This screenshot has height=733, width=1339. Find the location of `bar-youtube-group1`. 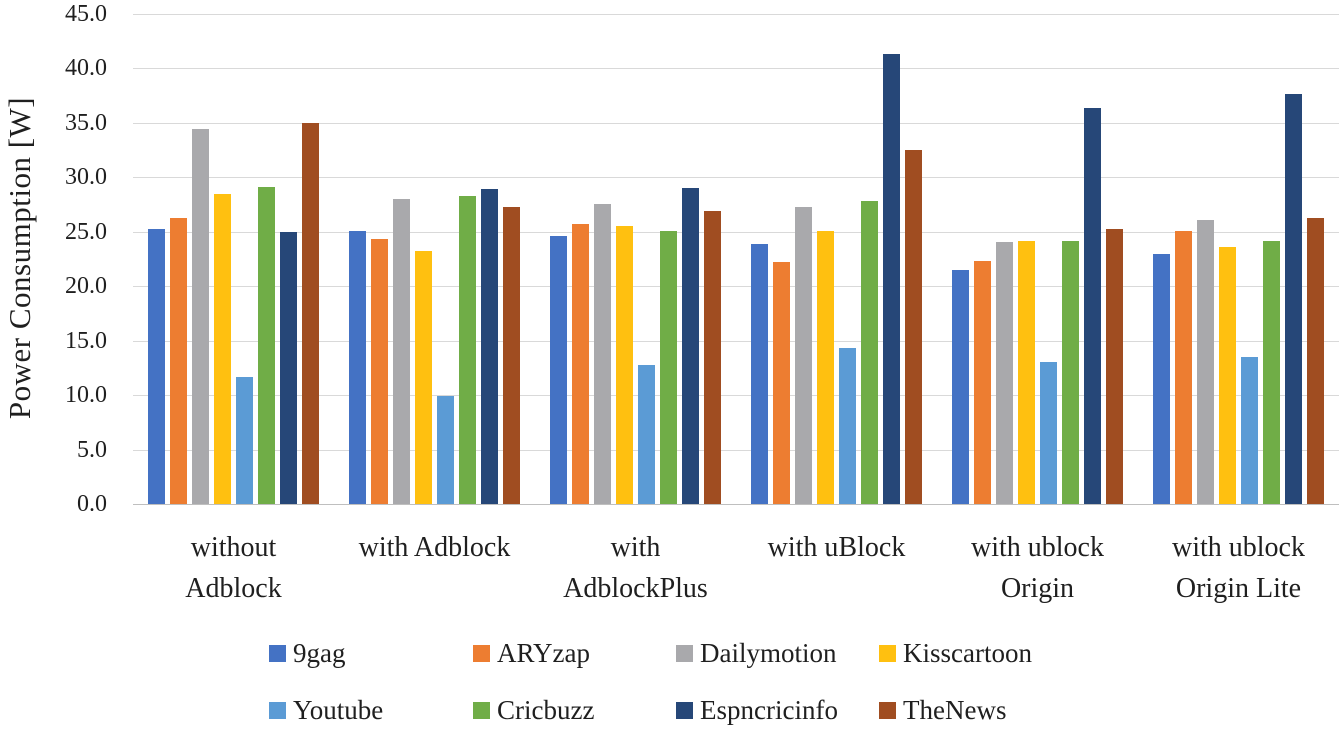

bar-youtube-group1 is located at coordinates (244, 440).